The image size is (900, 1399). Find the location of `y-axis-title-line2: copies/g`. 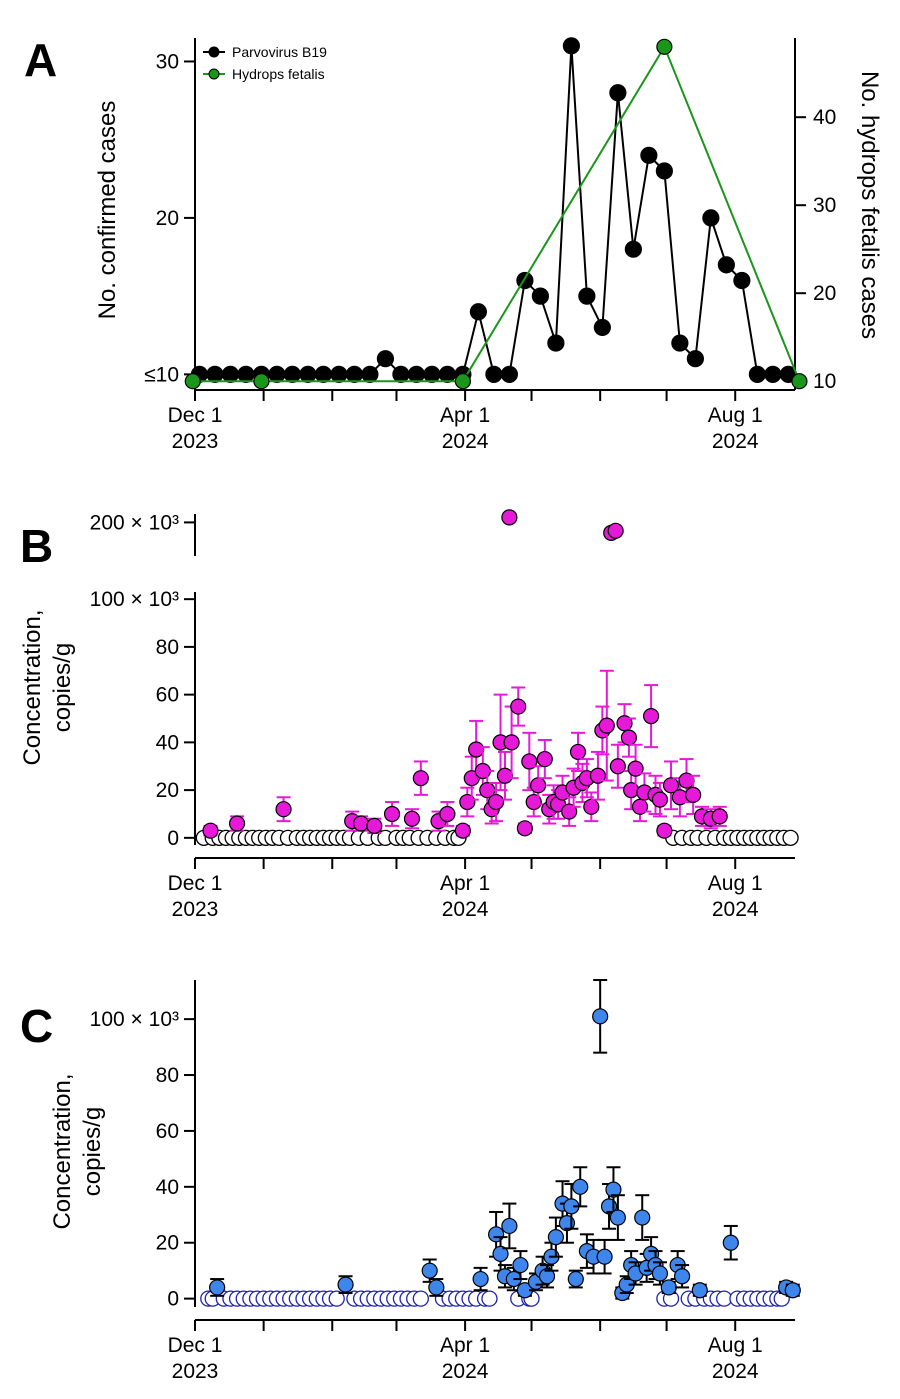

y-axis-title-line2: copies/g is located at coordinates (92, 1151).